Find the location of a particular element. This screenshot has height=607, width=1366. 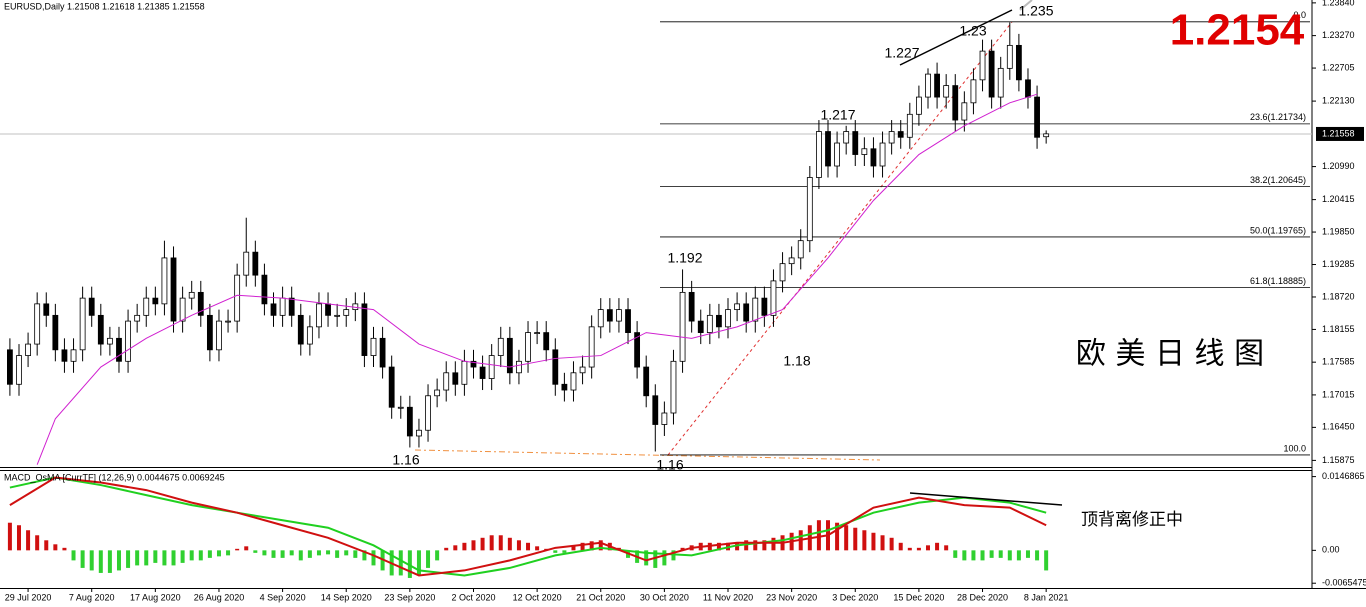

y-tick-label: 1.16450 is located at coordinates (1338, 427).